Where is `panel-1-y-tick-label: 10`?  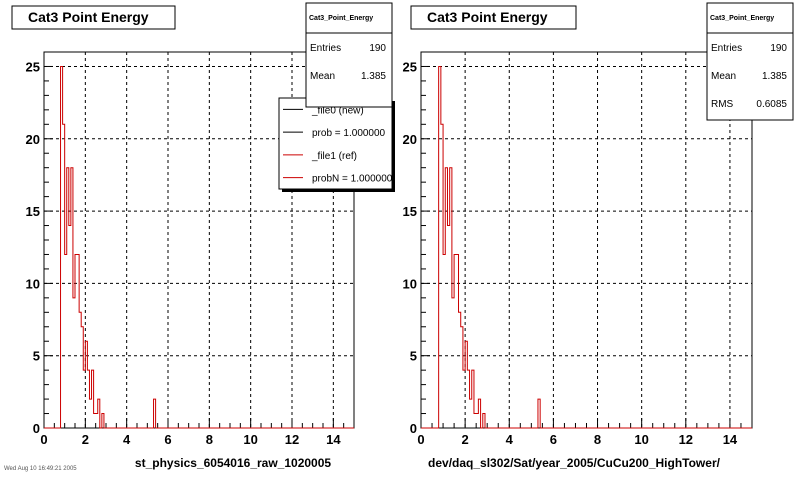
panel-1-y-tick-label: 10 is located at coordinates (33, 283).